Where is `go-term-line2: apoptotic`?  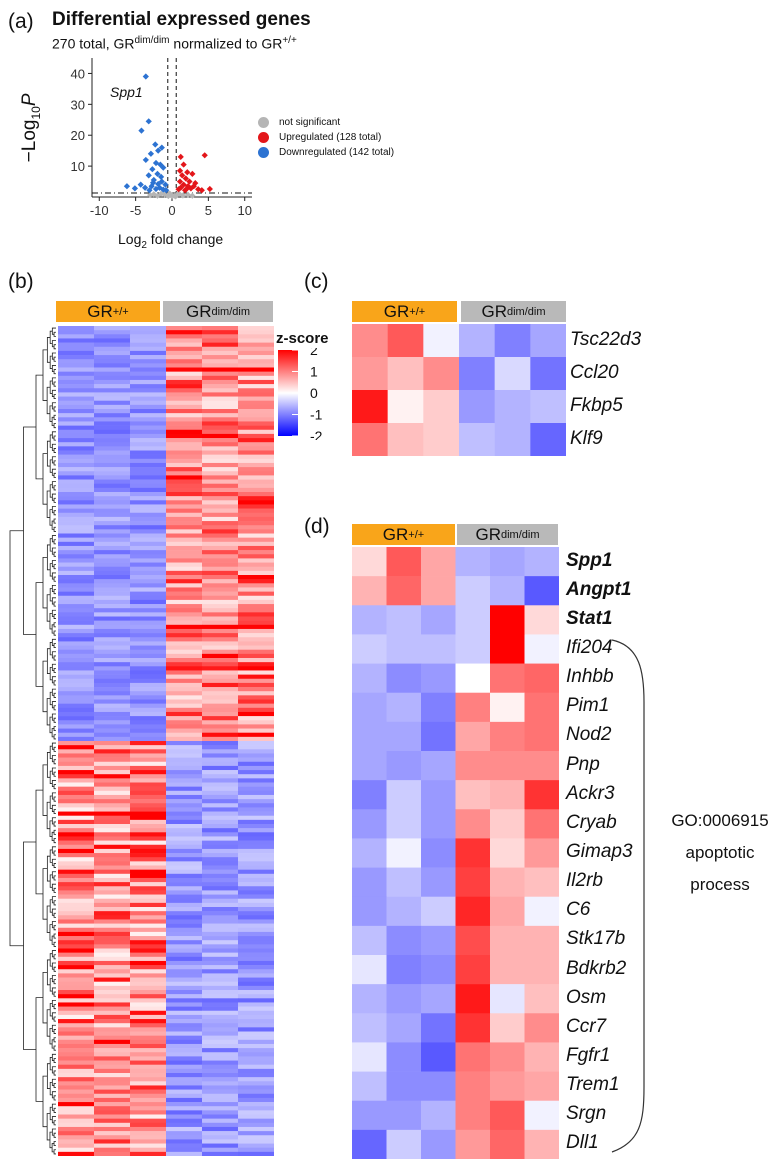 go-term-line2: apoptotic is located at coordinates (720, 852).